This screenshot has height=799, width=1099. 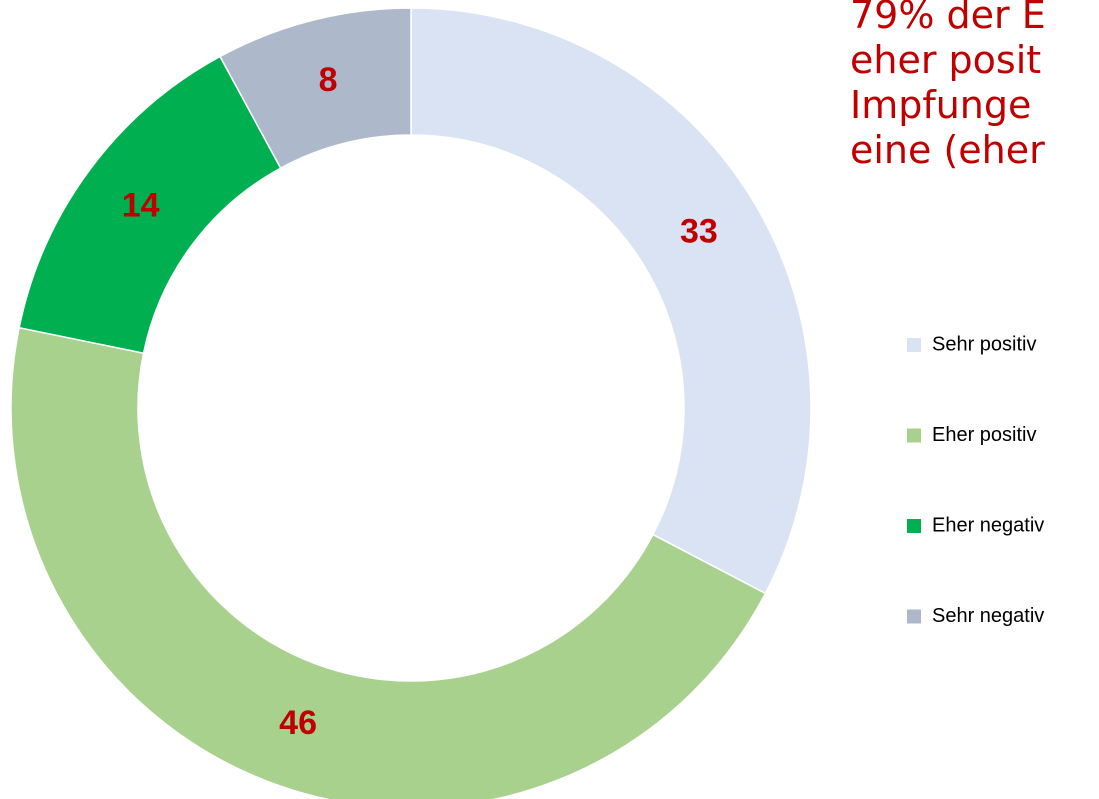 What do you see at coordinates (945, 60) in the screenshot?
I see `title-line: eher posit` at bounding box center [945, 60].